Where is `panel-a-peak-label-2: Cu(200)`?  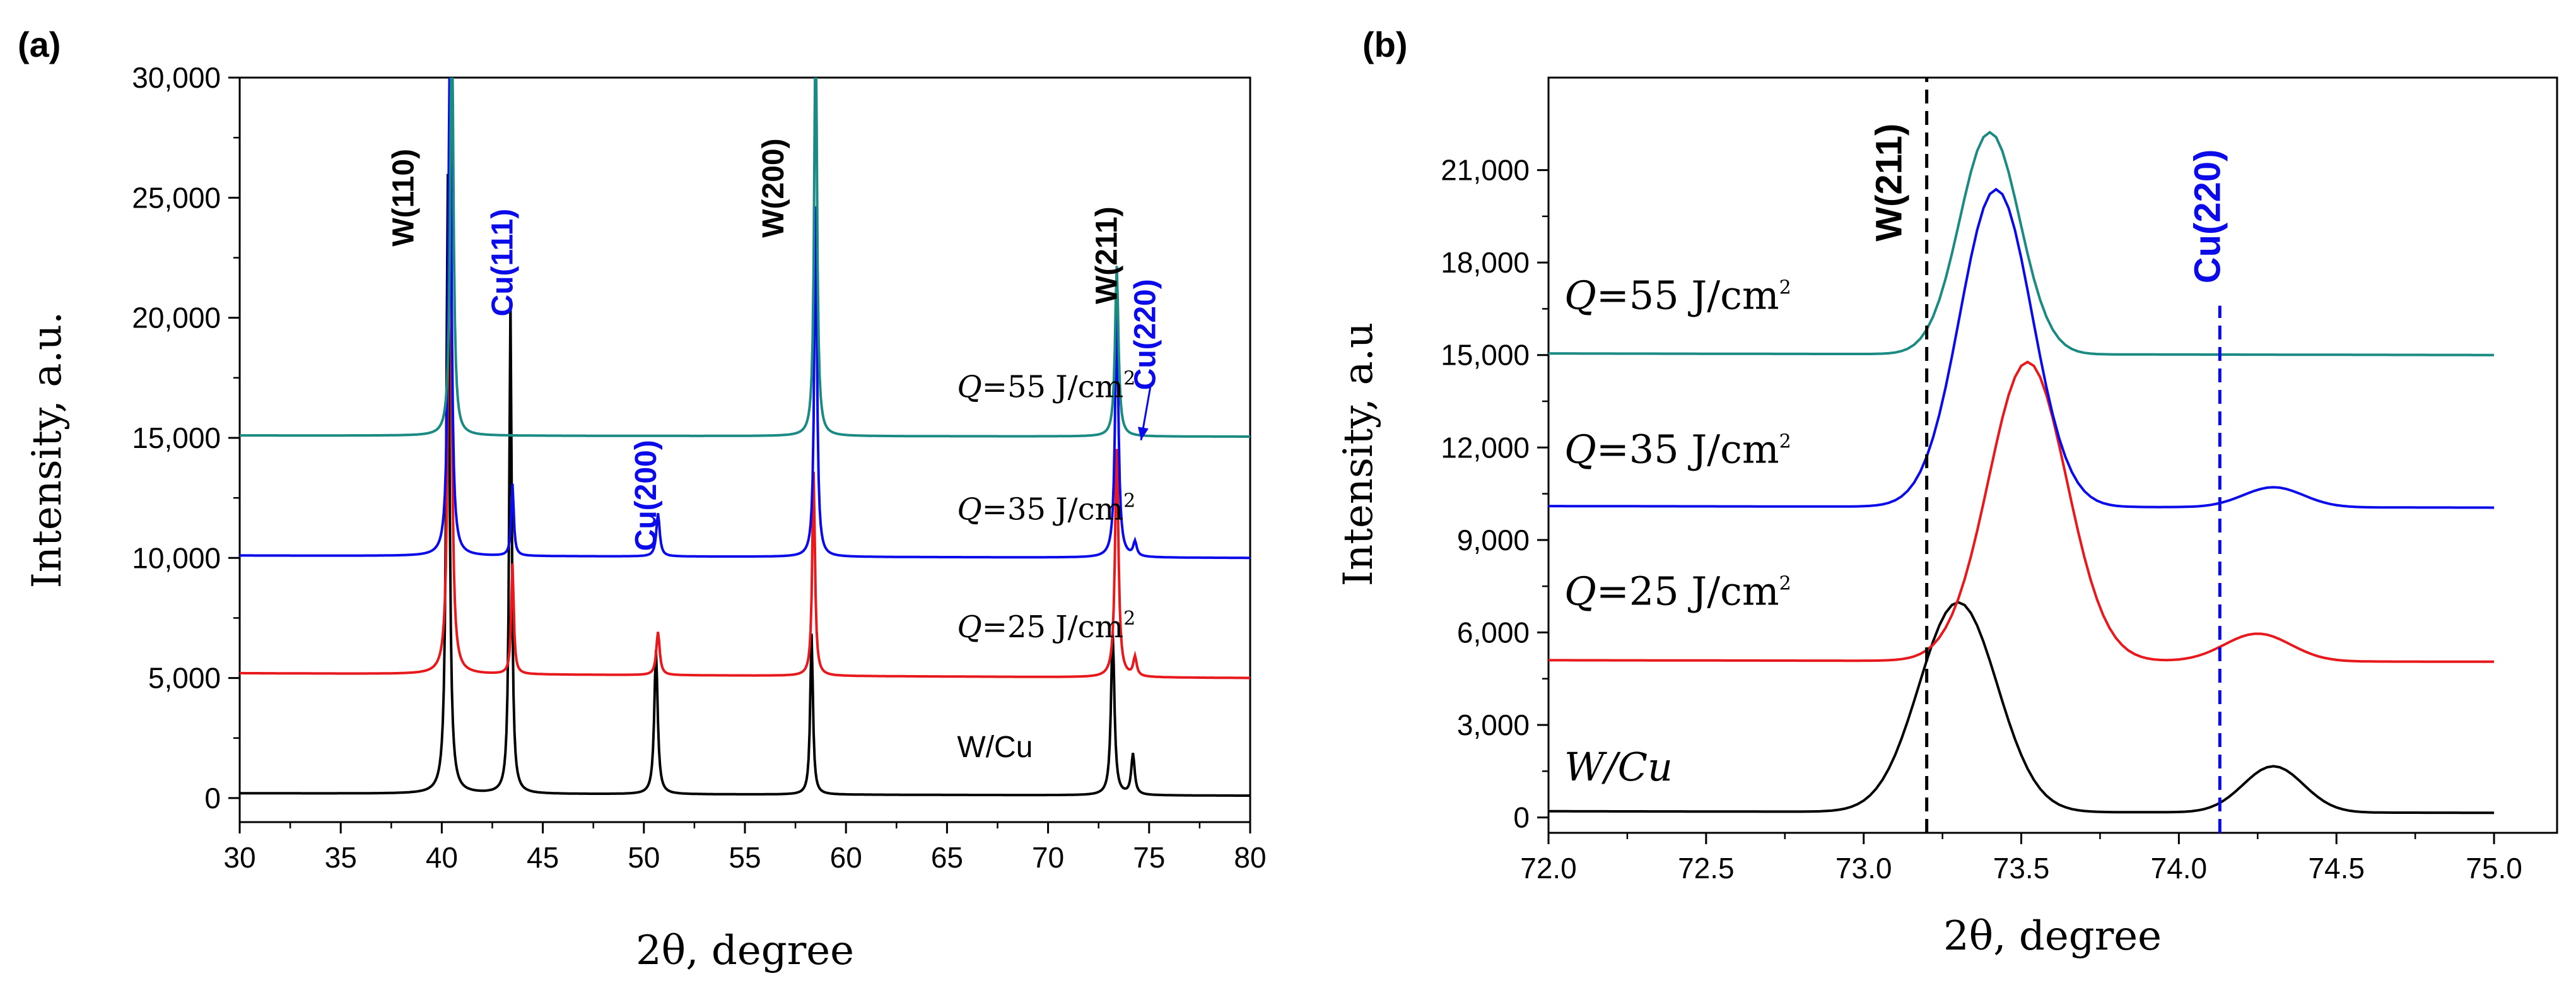 panel-a-peak-label-2: Cu(200) is located at coordinates (646, 495).